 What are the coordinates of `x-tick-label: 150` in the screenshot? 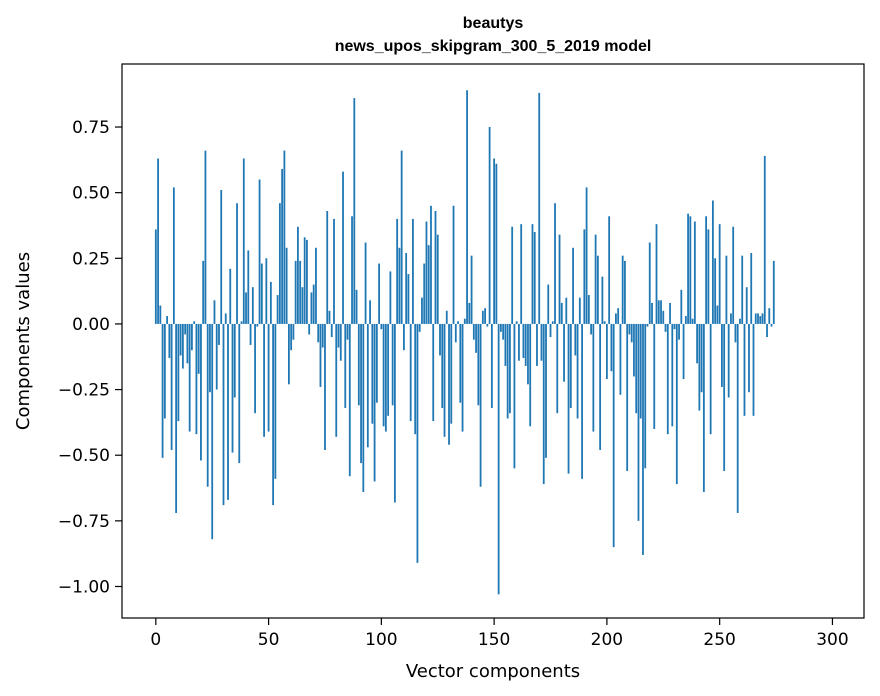 It's located at (494, 640).